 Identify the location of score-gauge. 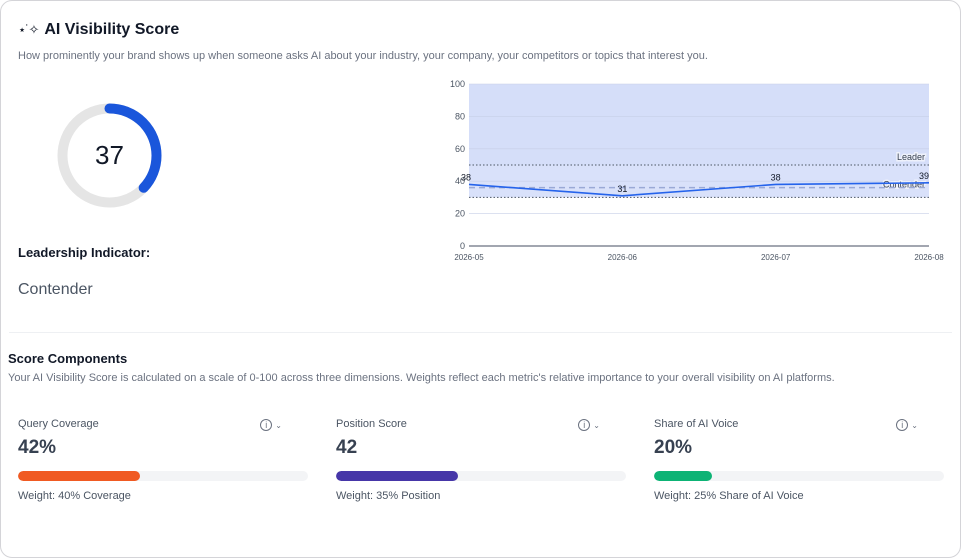
(109, 155).